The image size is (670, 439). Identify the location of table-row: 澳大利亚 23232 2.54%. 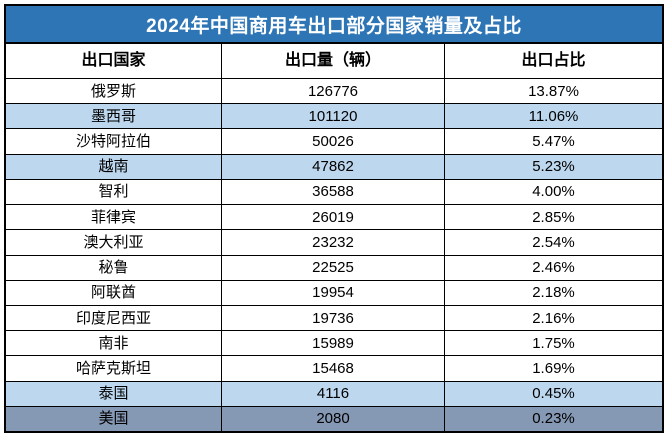
(334, 243).